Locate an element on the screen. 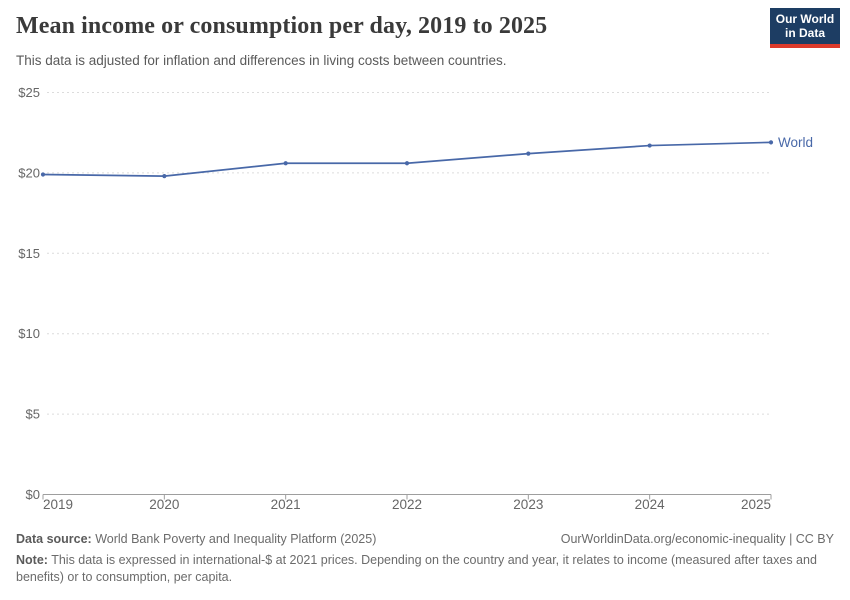 The image size is (850, 600). series-line-world is located at coordinates (407, 159).